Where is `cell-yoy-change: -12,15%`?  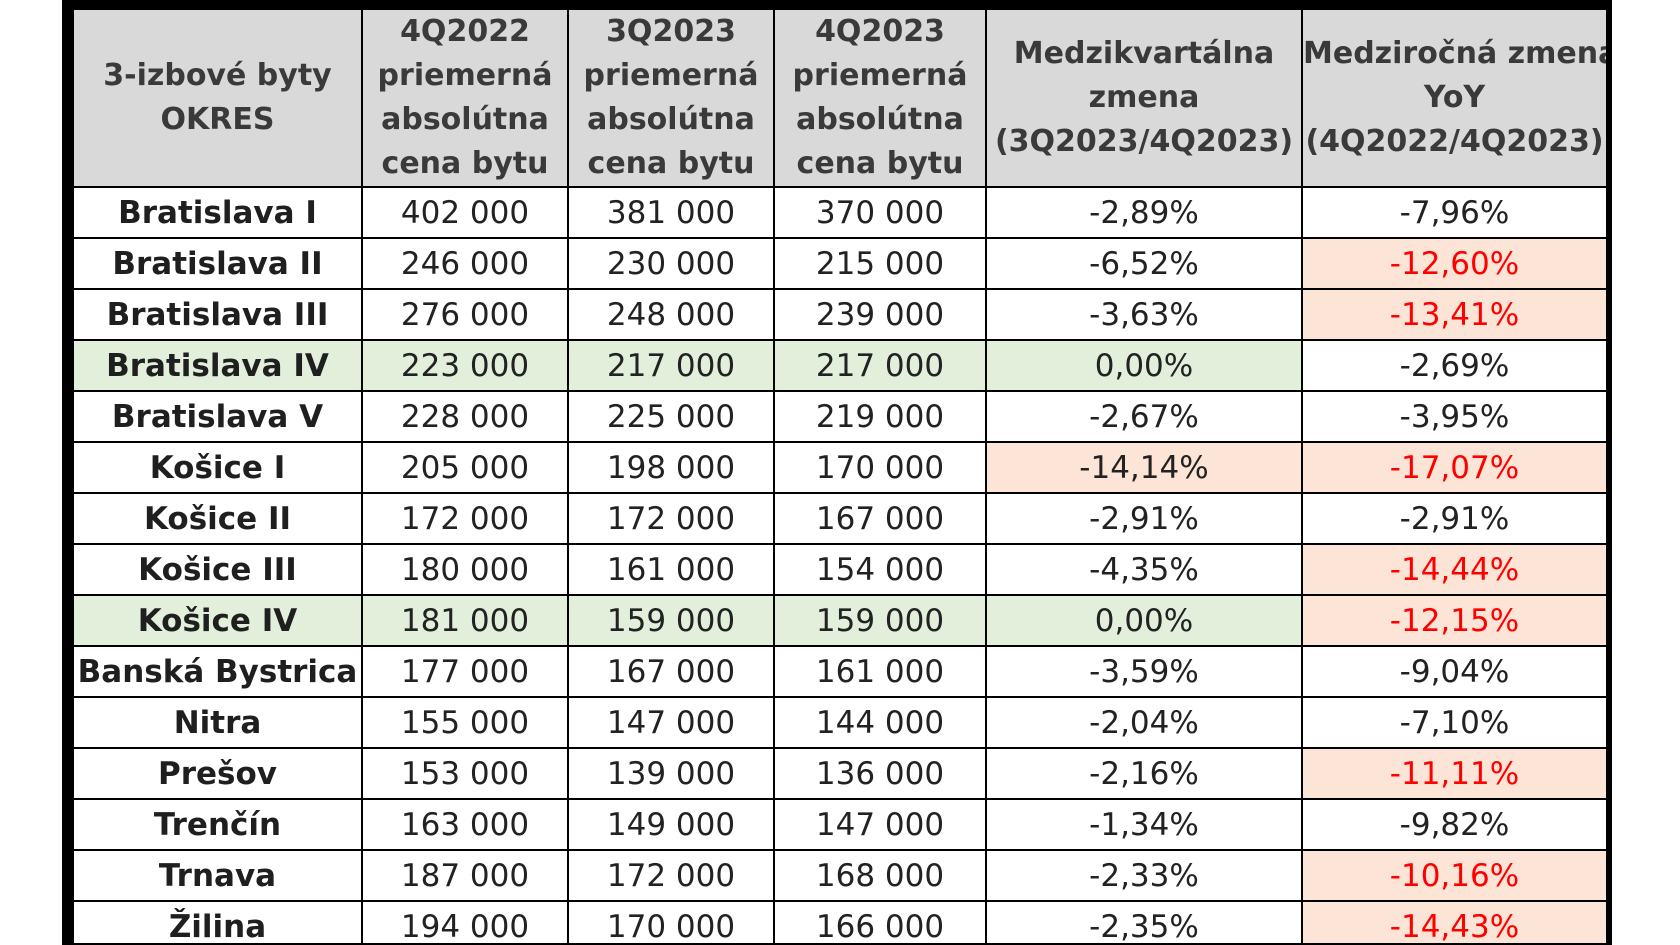 cell-yoy-change: -12,15% is located at coordinates (1453, 620).